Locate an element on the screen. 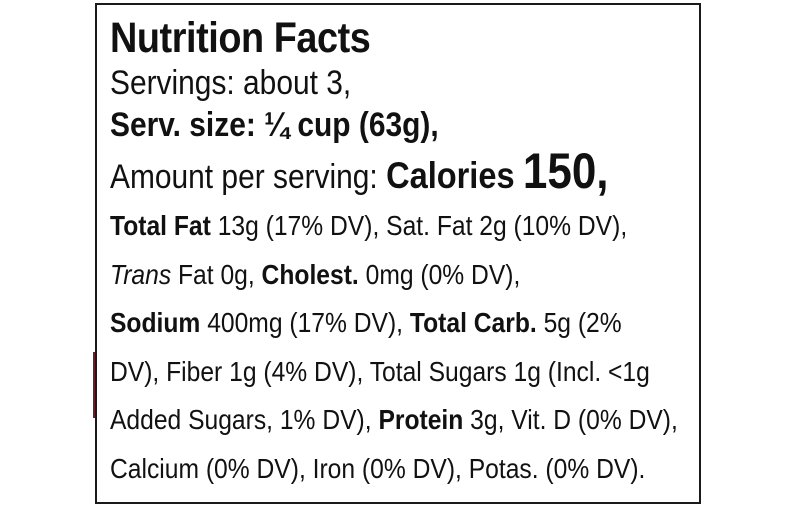  protein-value: 3g, Vit. D (0% DV), is located at coordinates (570, 419).